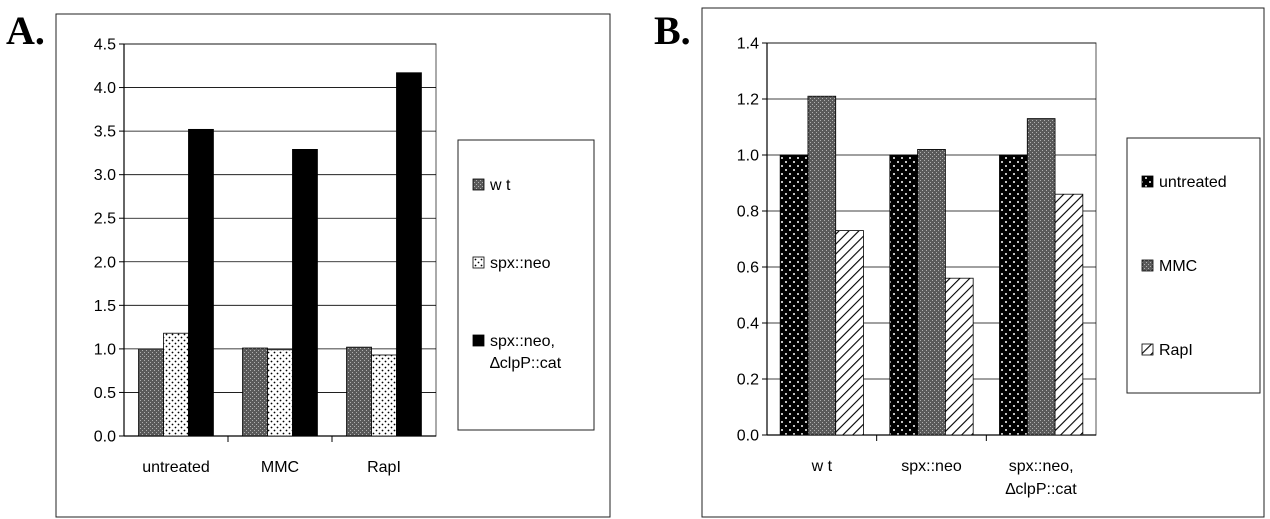 The image size is (1270, 519). I want to click on panel-b-y-tick-label: 1.0, so click(748, 156).